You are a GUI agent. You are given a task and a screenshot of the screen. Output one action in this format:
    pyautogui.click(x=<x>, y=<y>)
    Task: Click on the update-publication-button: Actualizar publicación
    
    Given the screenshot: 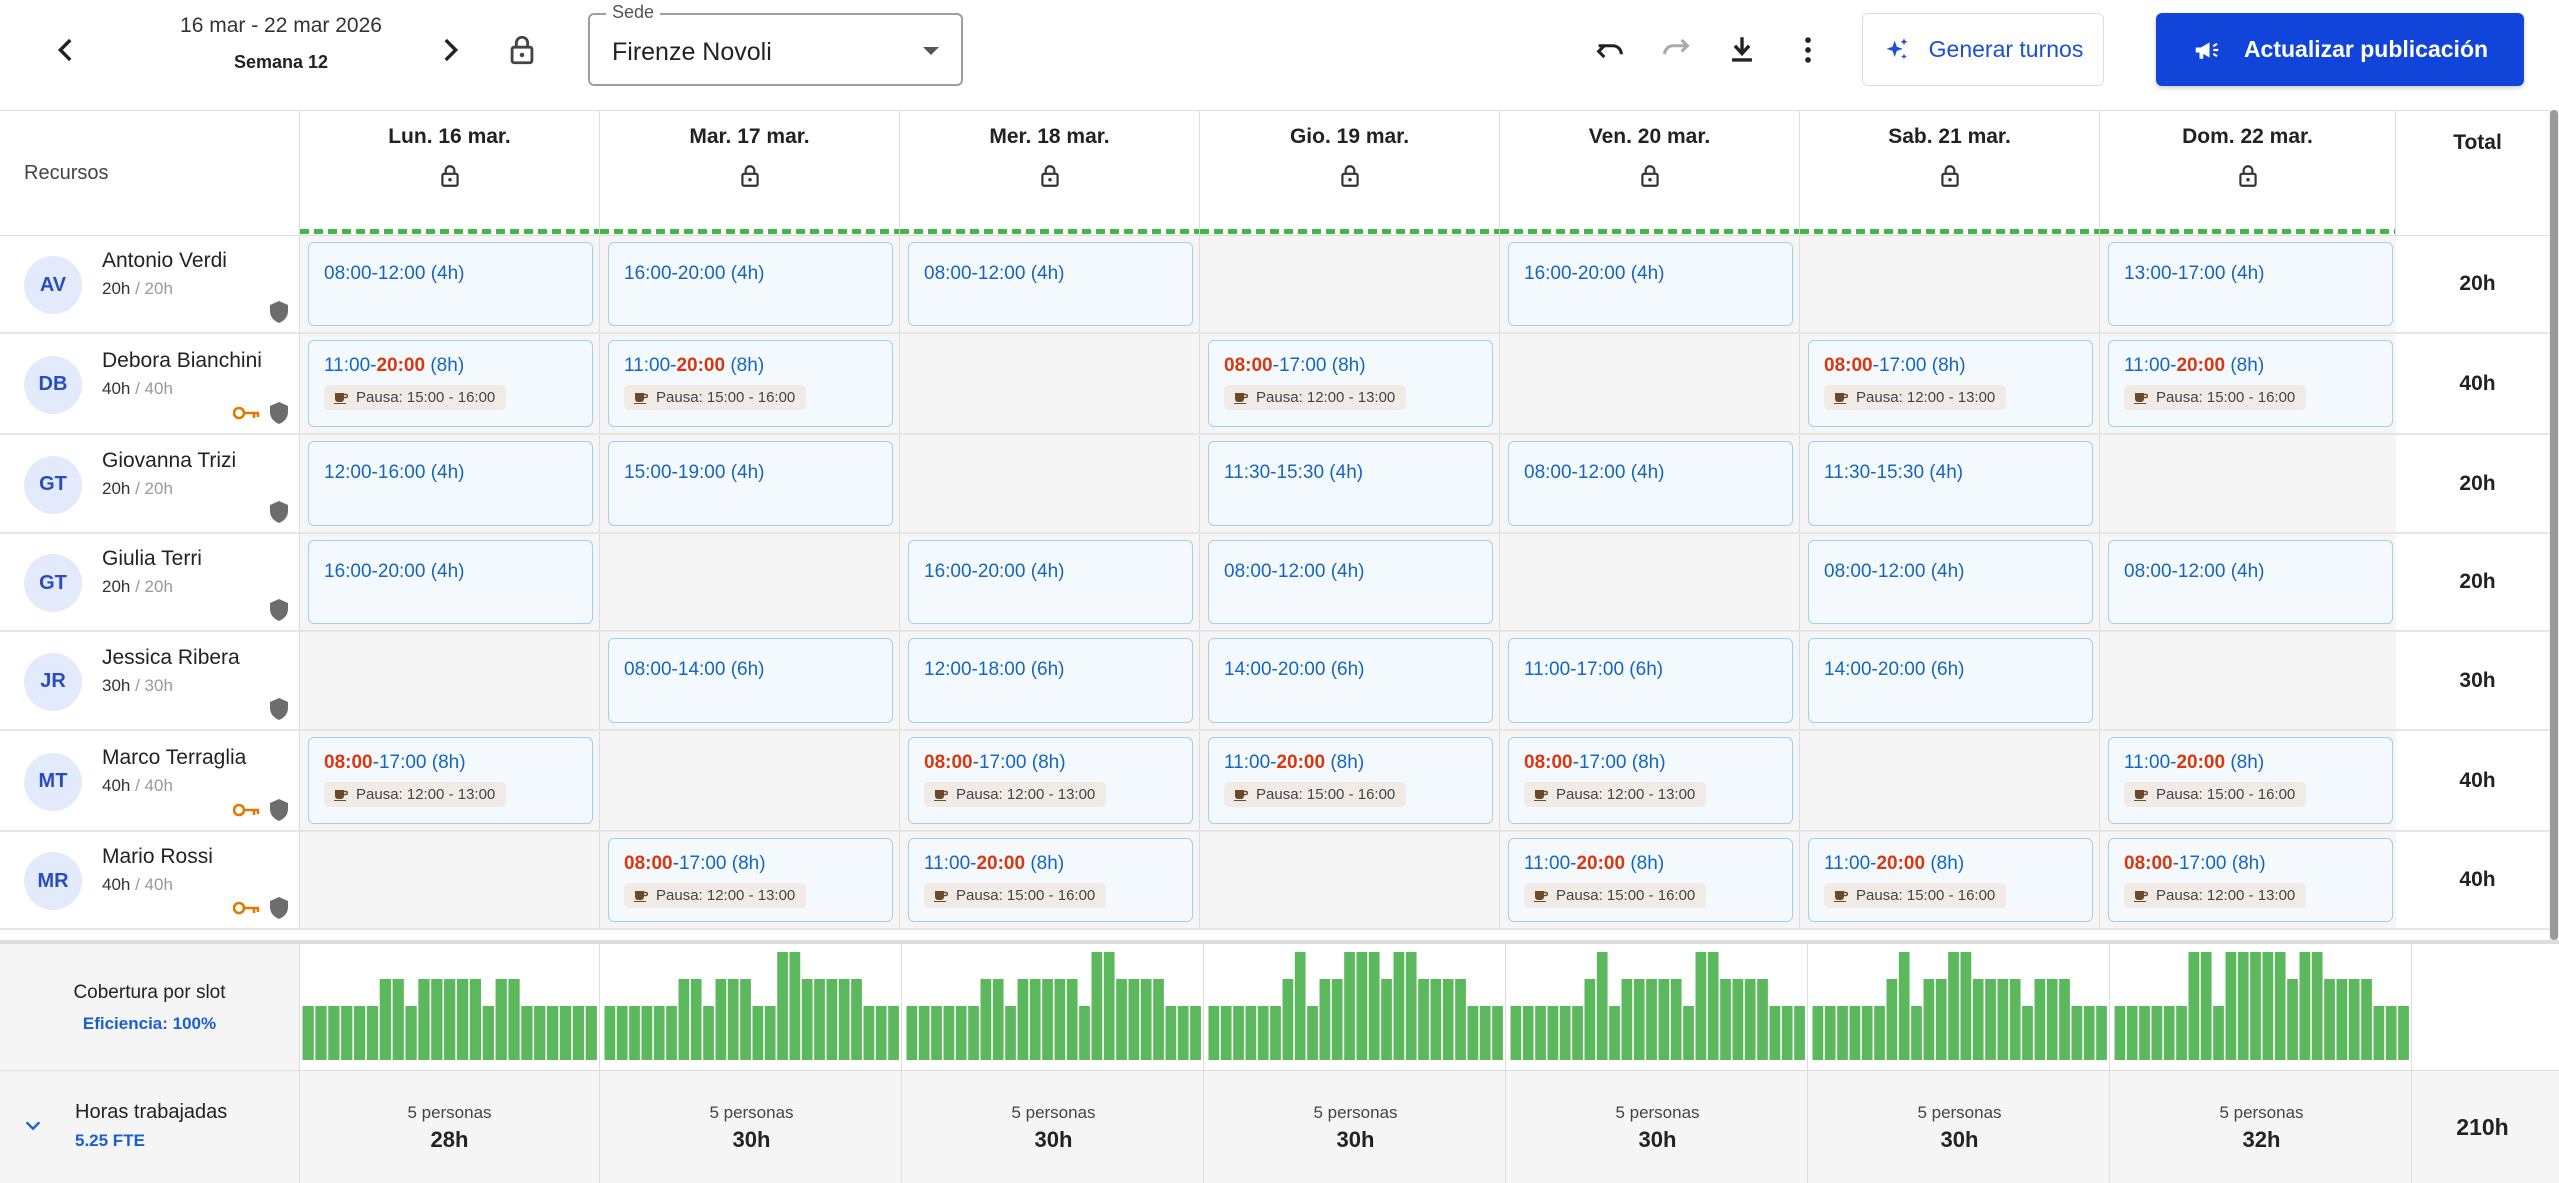 What is the action you would take?
    pyautogui.click(x=2340, y=49)
    